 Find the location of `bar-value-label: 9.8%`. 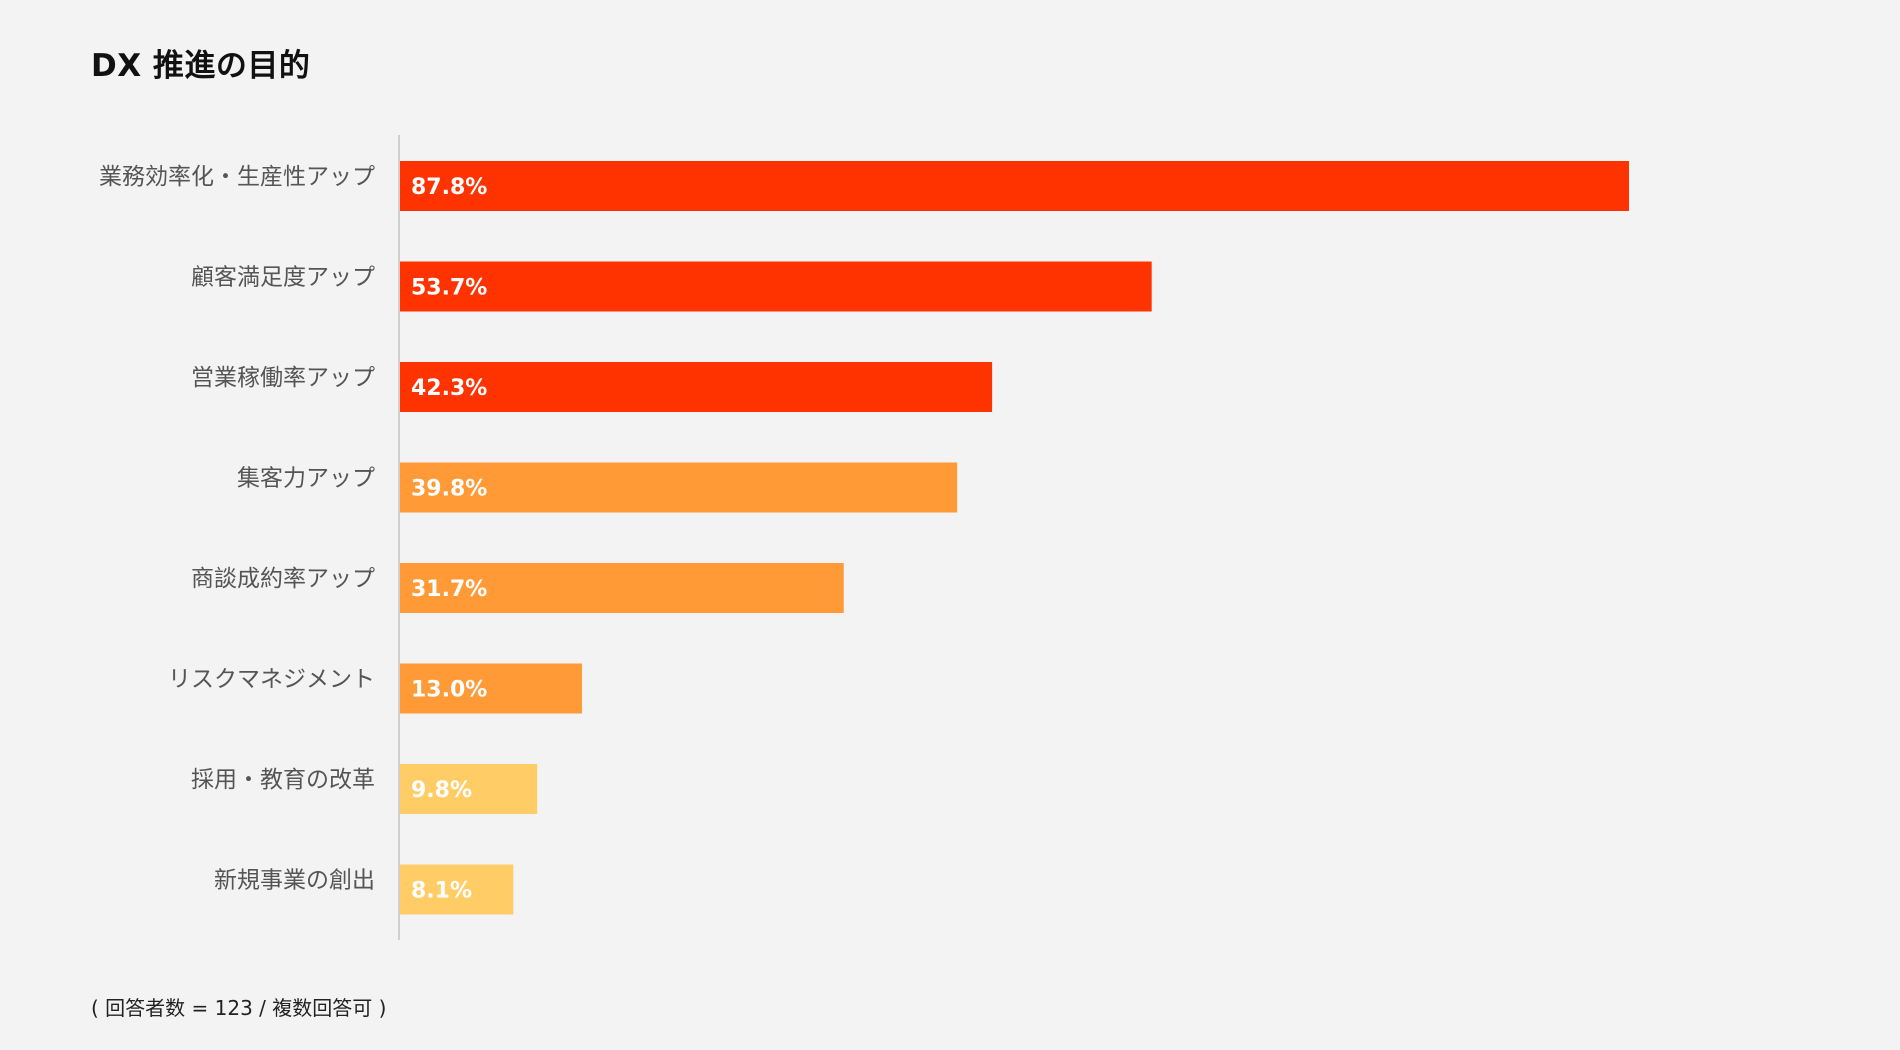

bar-value-label: 9.8% is located at coordinates (441, 790).